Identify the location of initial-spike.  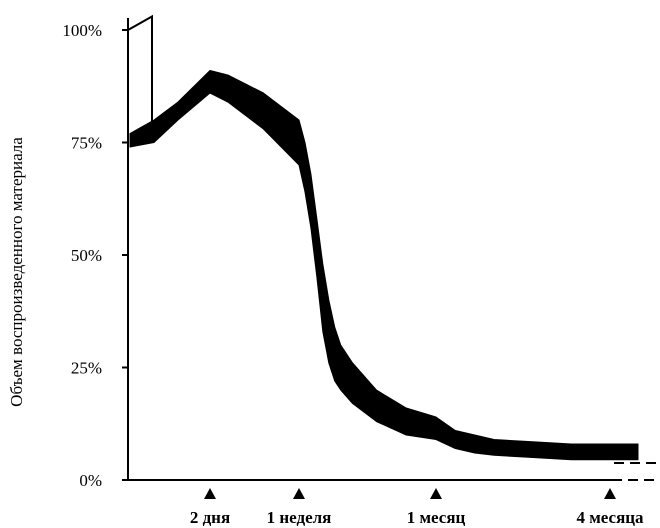
(140, 69).